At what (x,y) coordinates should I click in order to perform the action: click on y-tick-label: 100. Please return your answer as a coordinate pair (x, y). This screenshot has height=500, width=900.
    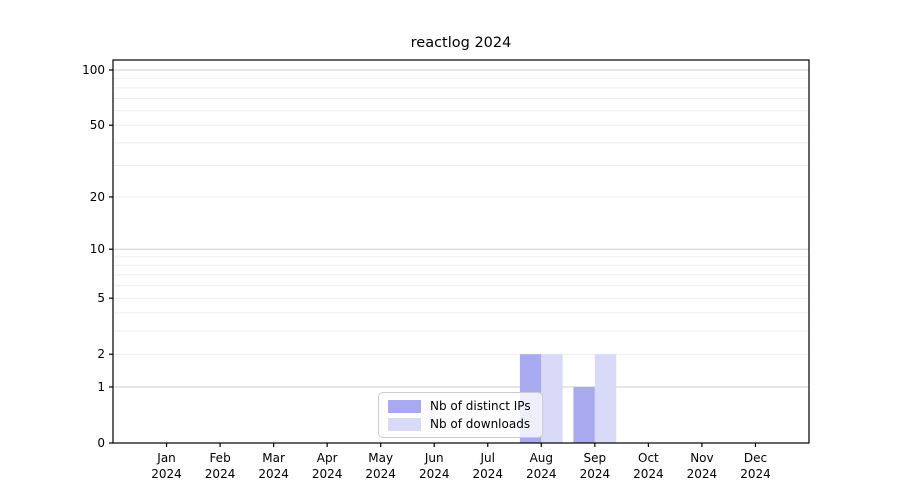
    Looking at the image, I should click on (93, 70).